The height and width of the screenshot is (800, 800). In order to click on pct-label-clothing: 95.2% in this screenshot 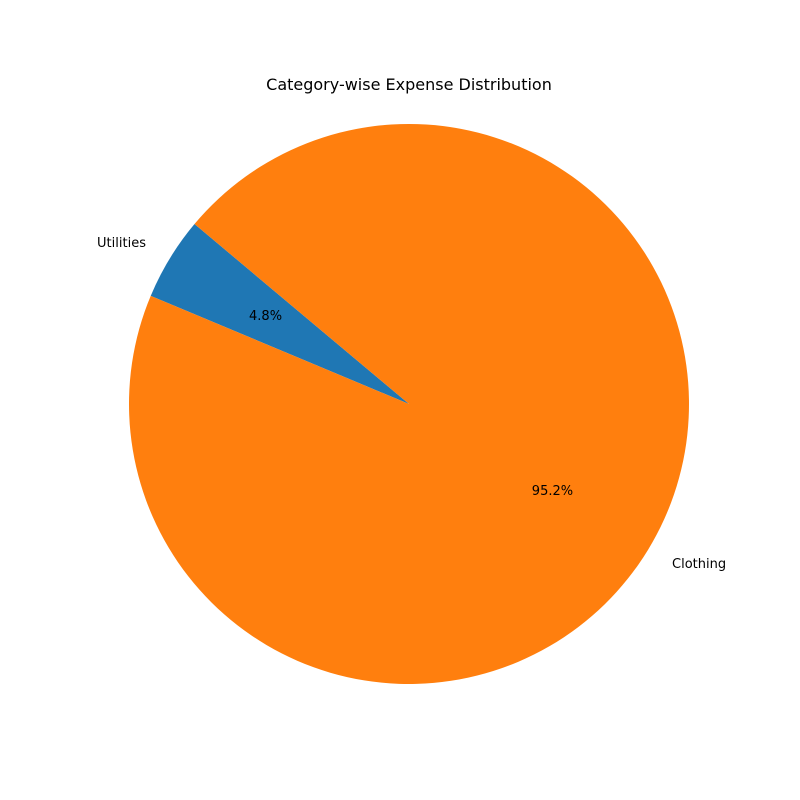, I will do `click(552, 491)`.